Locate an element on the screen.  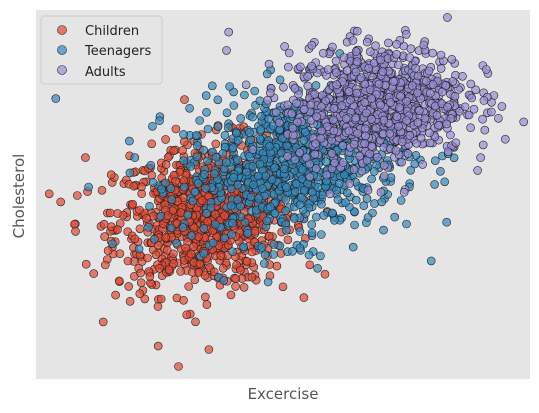
y-axis-label: Cholesterol is located at coordinates (19, 196).